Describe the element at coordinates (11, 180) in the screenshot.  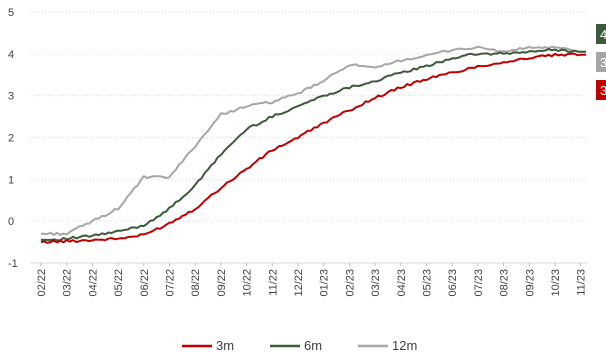
I see `y-tick-label: 1` at that location.